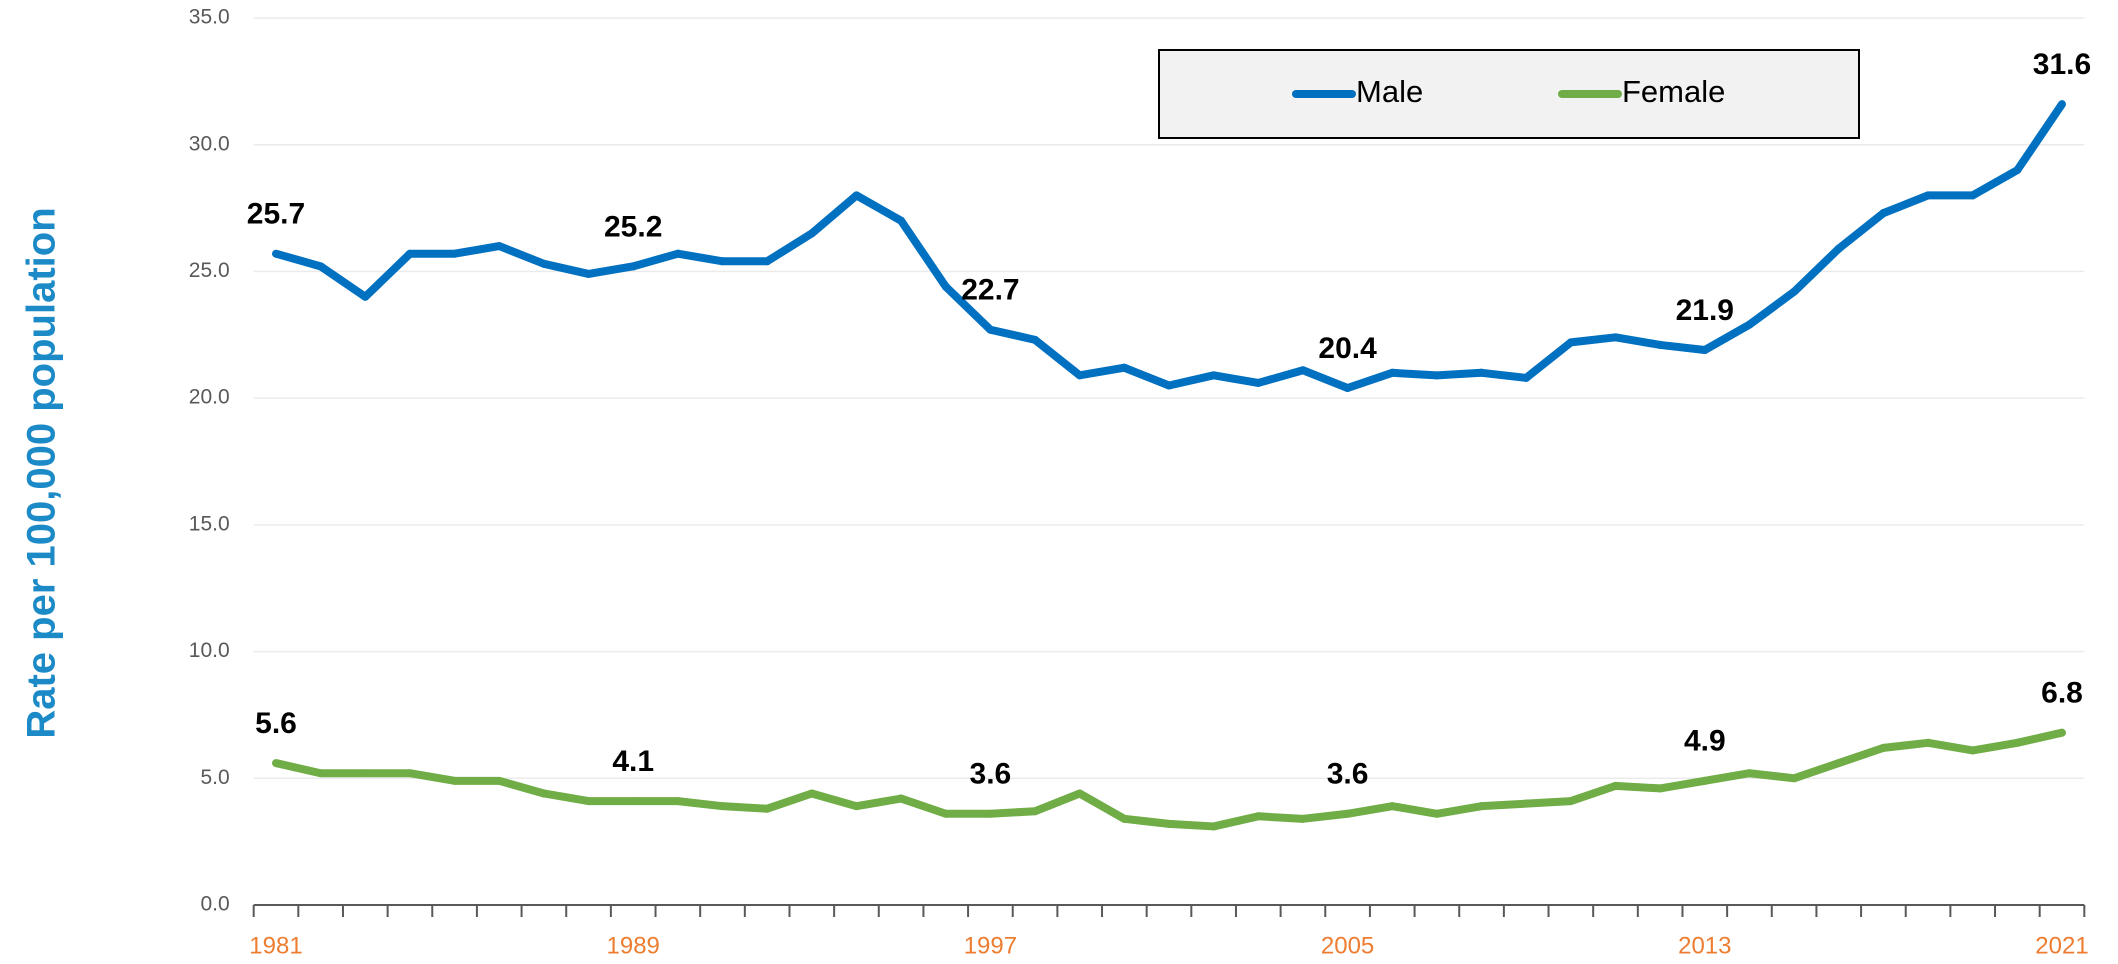 Image resolution: width=2118 pixels, height=964 pixels. I want to click on legend-label: Male, so click(1389, 91).